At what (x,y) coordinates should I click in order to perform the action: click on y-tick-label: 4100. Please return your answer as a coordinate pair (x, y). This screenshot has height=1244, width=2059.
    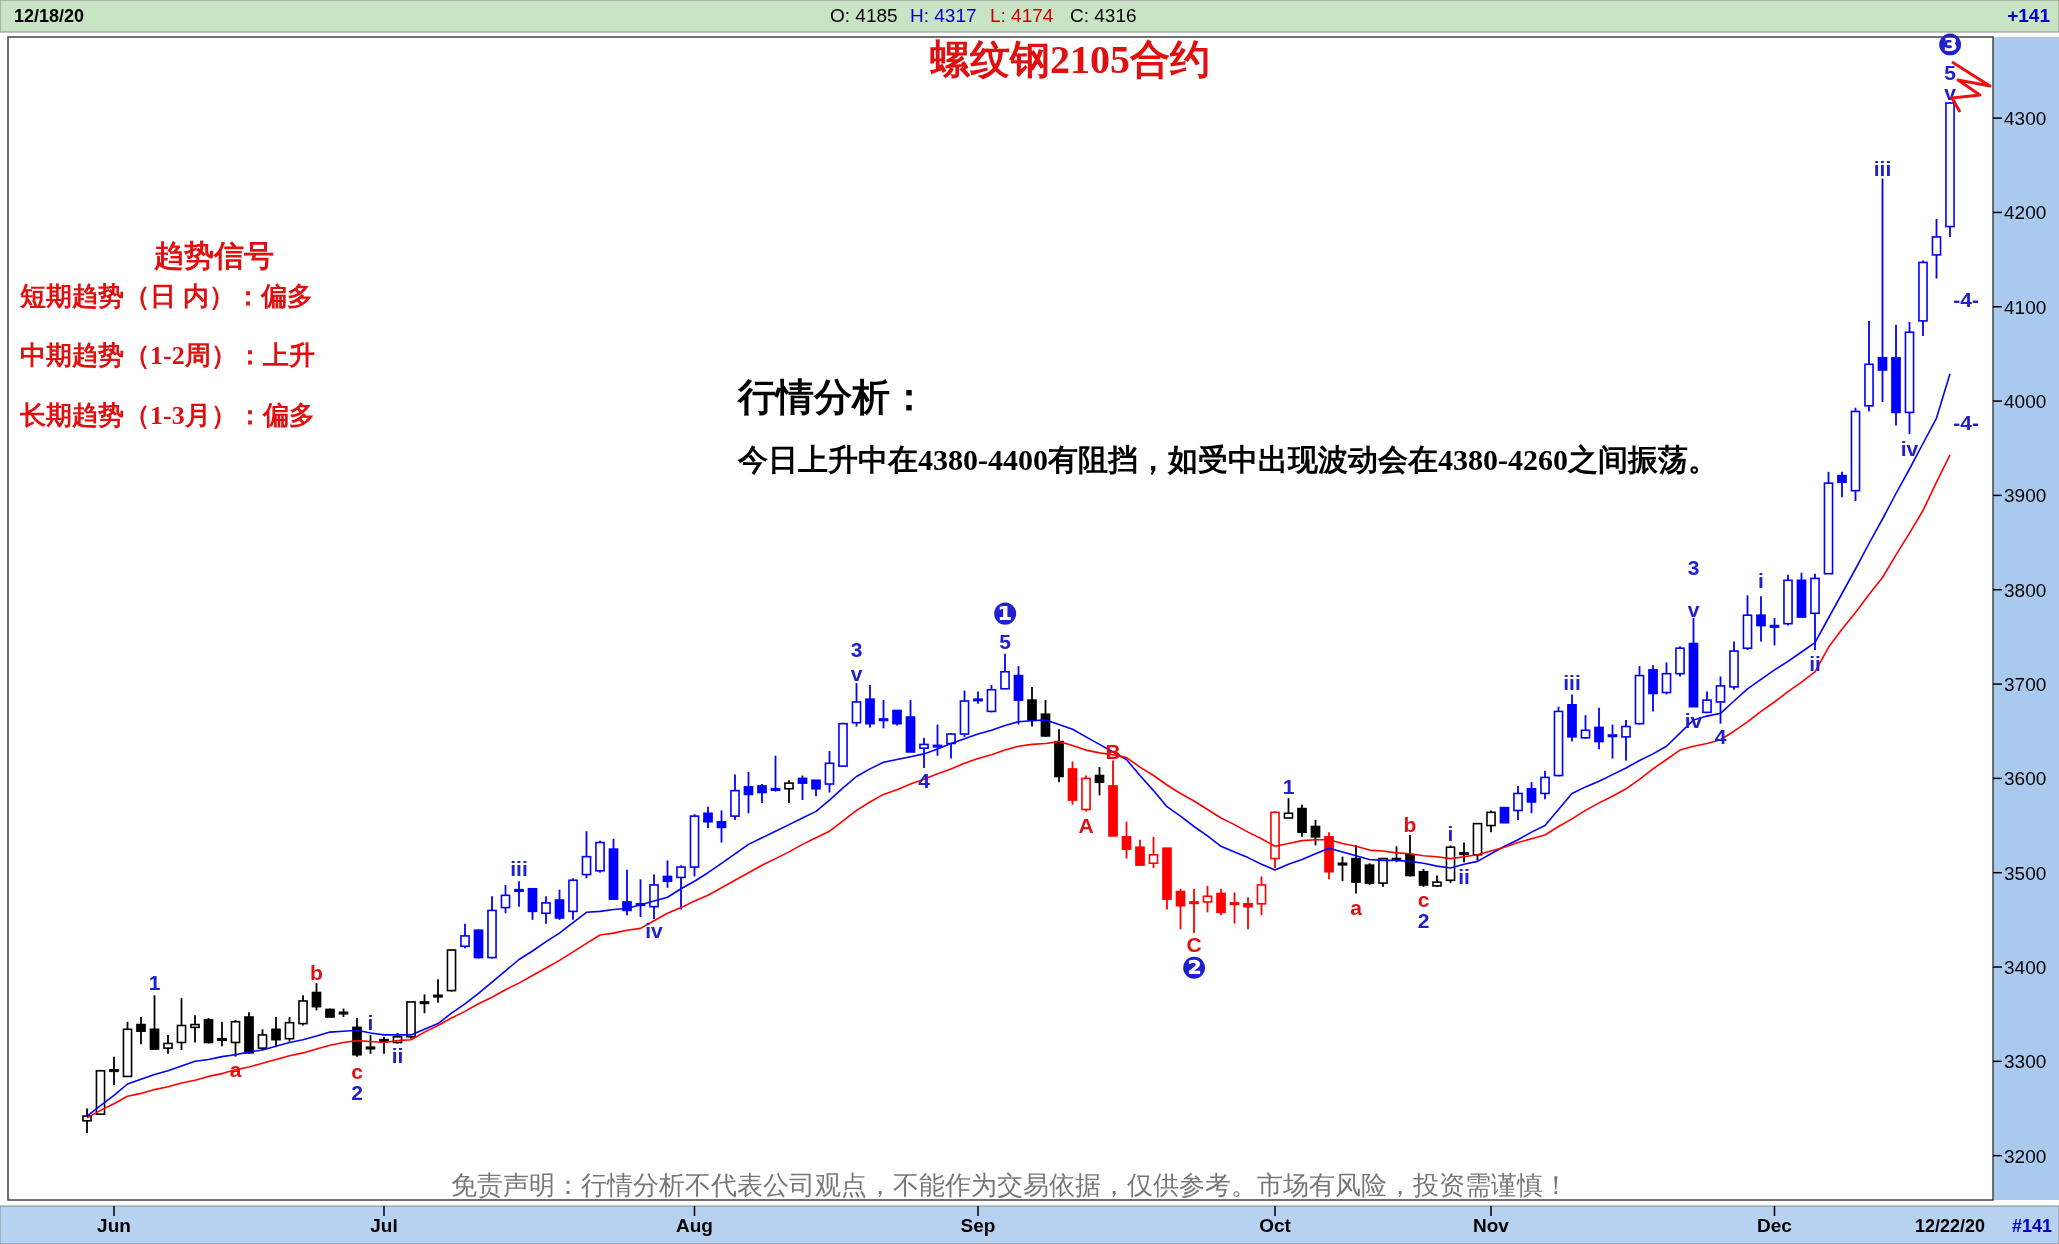
    Looking at the image, I should click on (2025, 307).